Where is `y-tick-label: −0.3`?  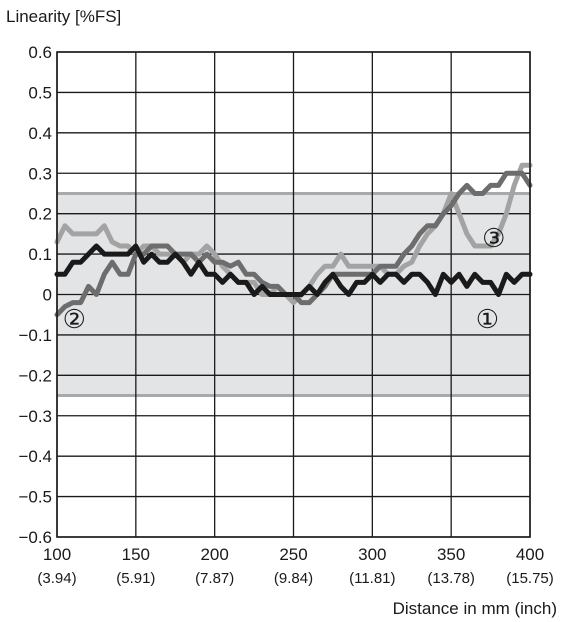 y-tick-label: −0.3 is located at coordinates (35, 416).